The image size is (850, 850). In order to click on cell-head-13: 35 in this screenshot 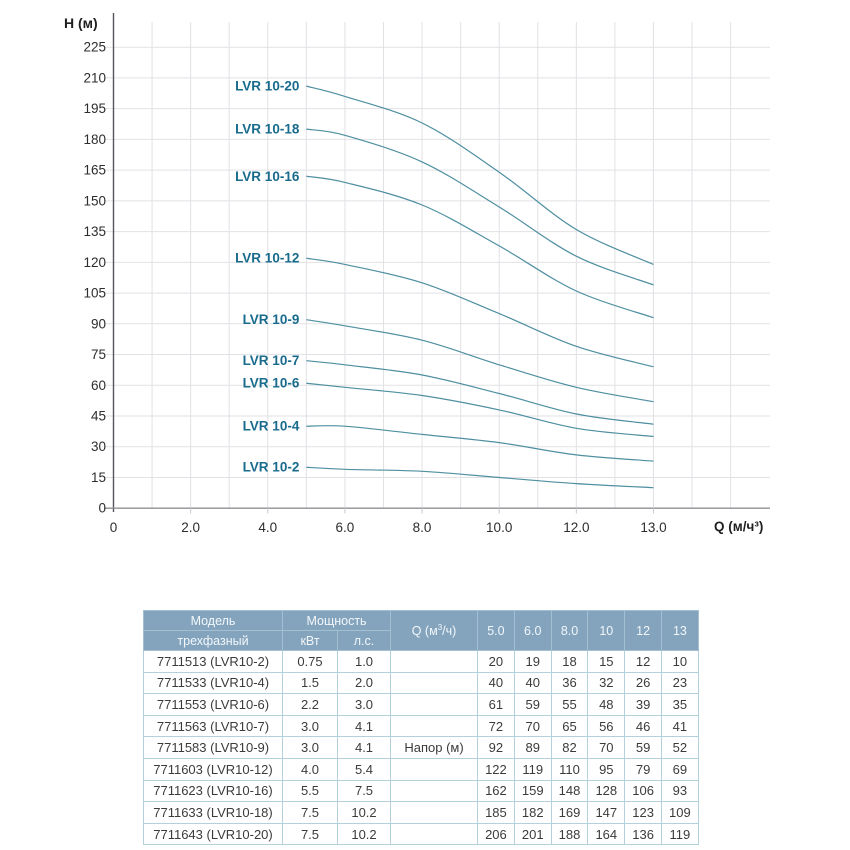, I will do `click(680, 704)`.